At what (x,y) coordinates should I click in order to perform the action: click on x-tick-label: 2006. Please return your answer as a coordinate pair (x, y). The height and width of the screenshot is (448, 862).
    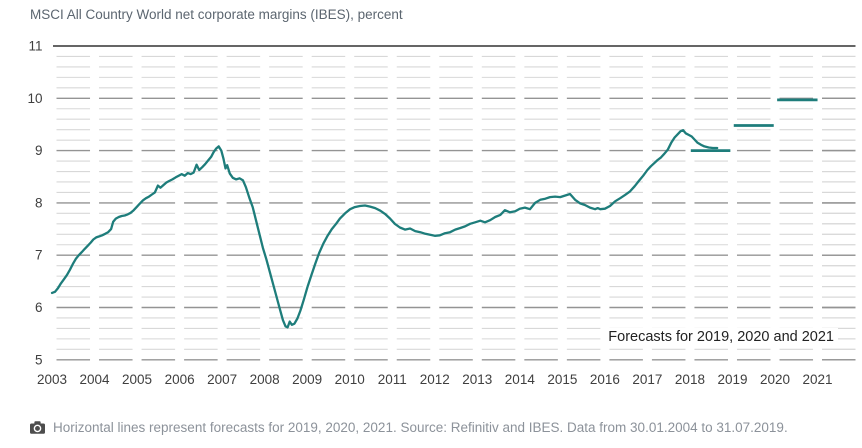
    Looking at the image, I should click on (180, 379).